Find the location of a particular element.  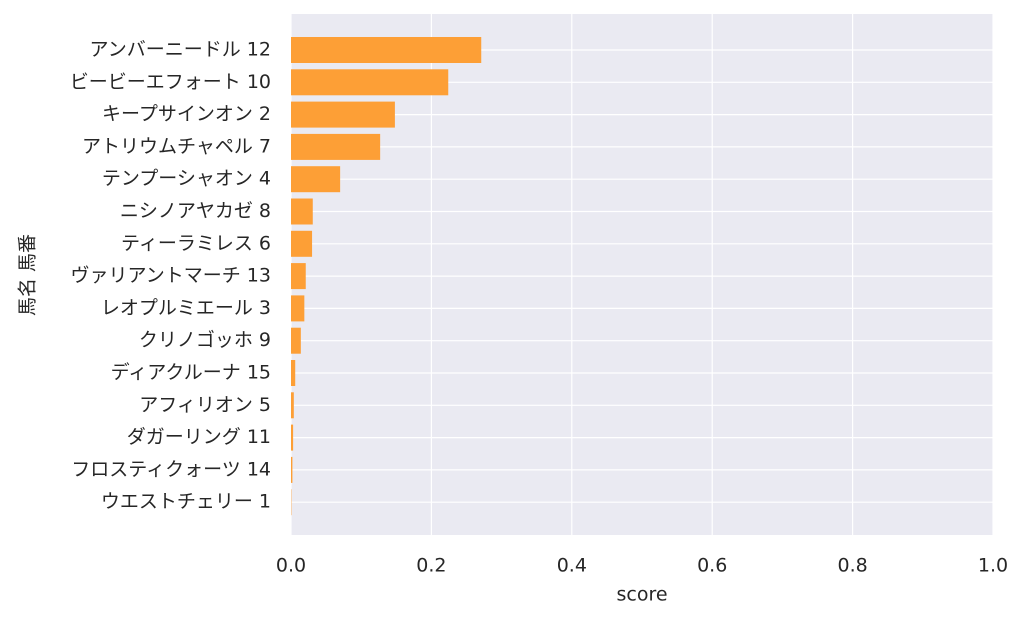

y-tick-label: アンバーニードル 12 is located at coordinates (180, 50).